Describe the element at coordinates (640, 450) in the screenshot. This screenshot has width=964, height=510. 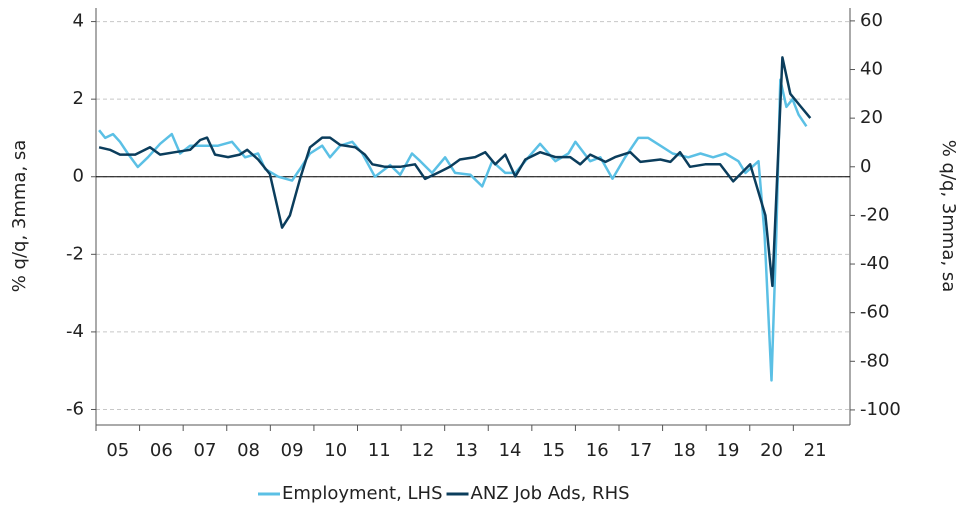
I see `x-tick-label: 17` at that location.